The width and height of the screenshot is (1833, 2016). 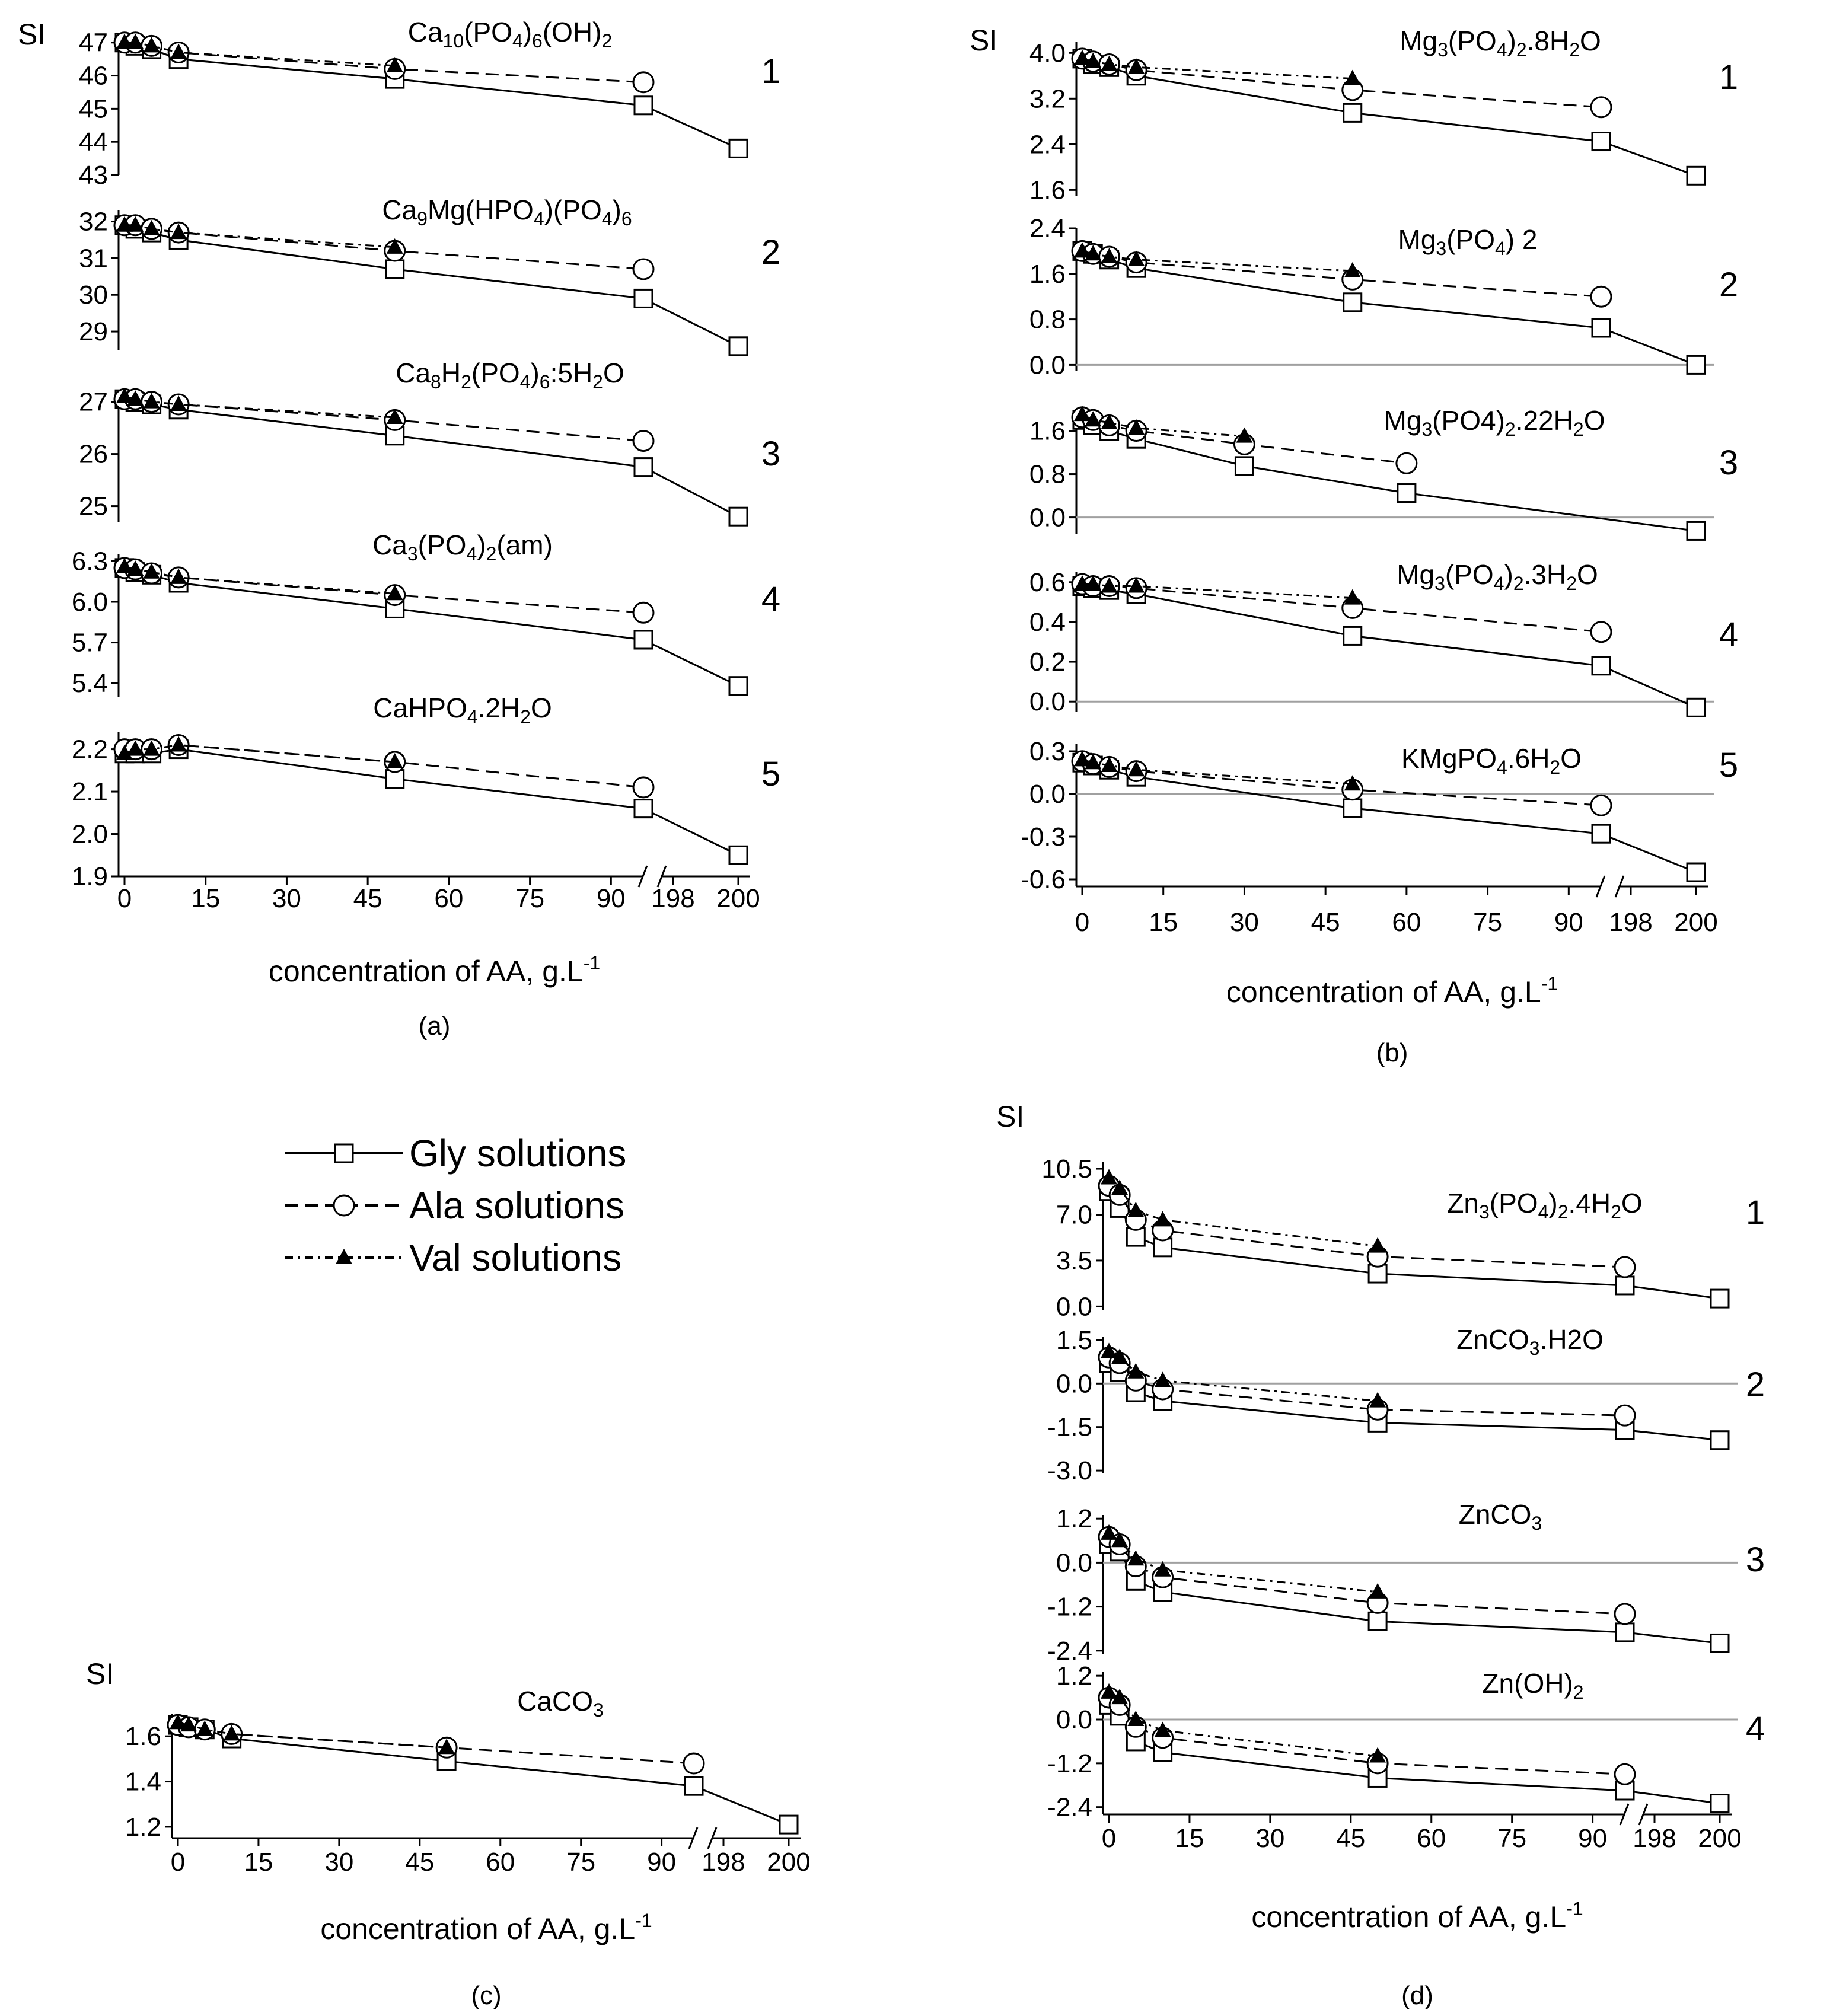 What do you see at coordinates (431, 627) in the screenshot?
I see `series-line-gly` at bounding box center [431, 627].